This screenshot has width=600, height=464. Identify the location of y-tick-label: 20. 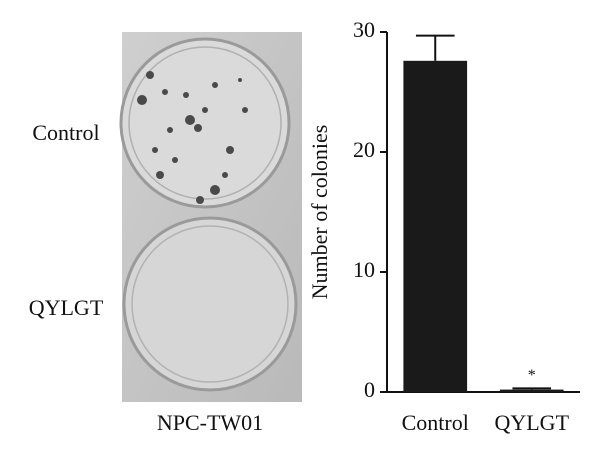
(364, 149).